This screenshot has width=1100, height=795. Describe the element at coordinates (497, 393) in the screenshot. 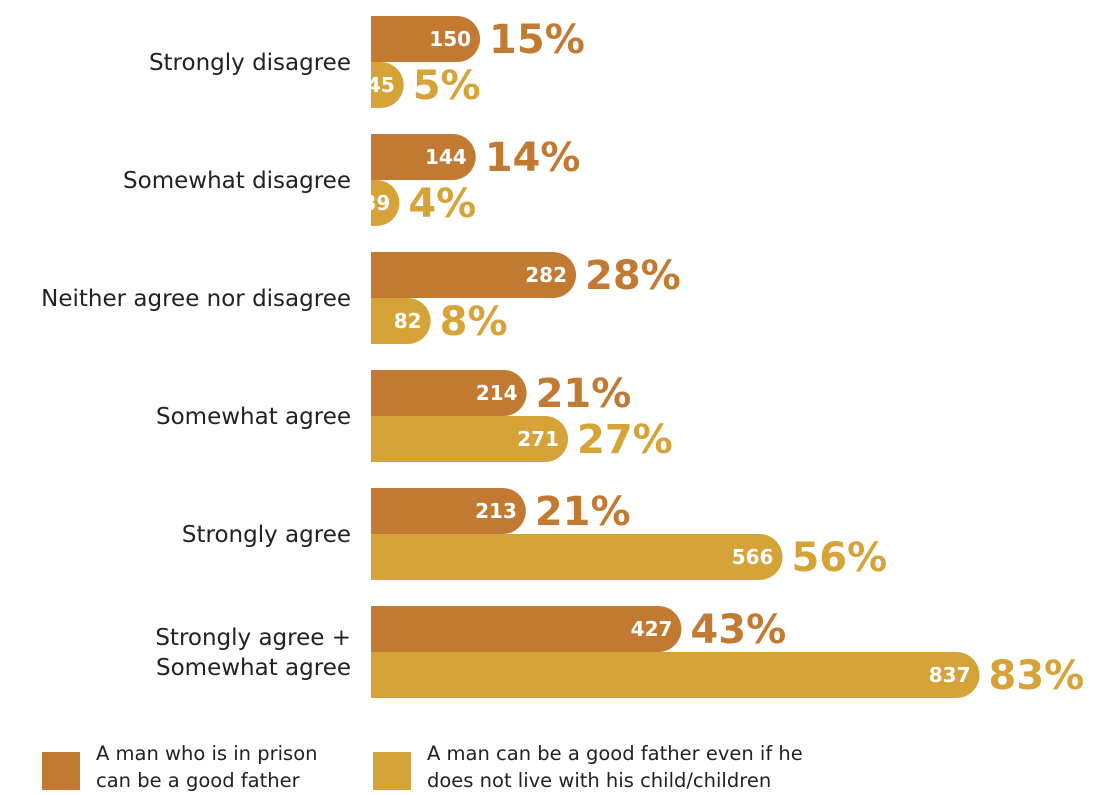

I see `bar-count-label: 214` at that location.